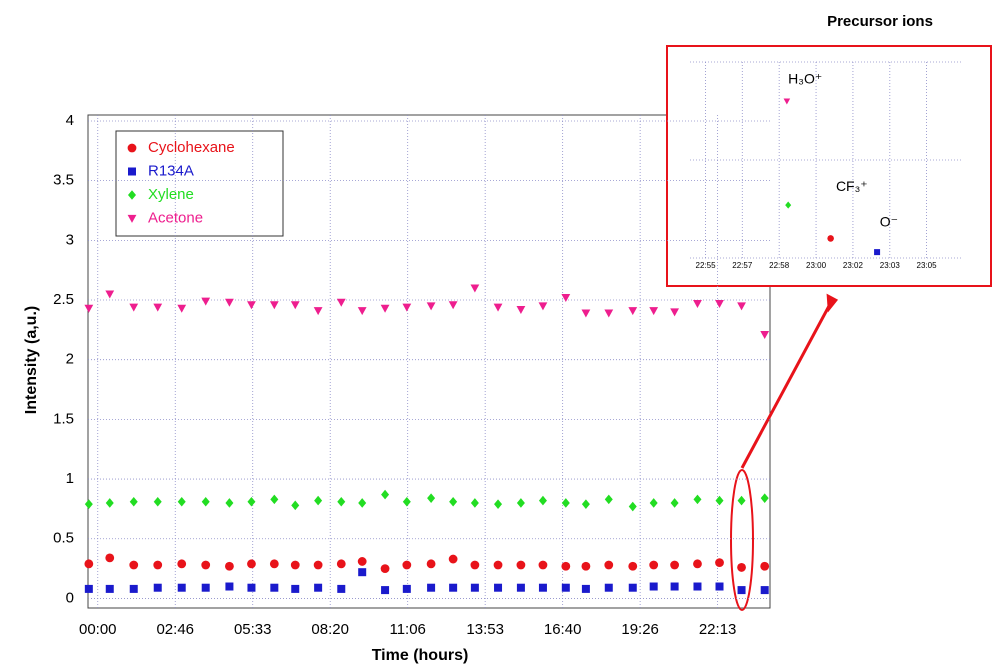 The image size is (993, 666). I want to click on x-tick-label: 22:55, so click(706, 265).